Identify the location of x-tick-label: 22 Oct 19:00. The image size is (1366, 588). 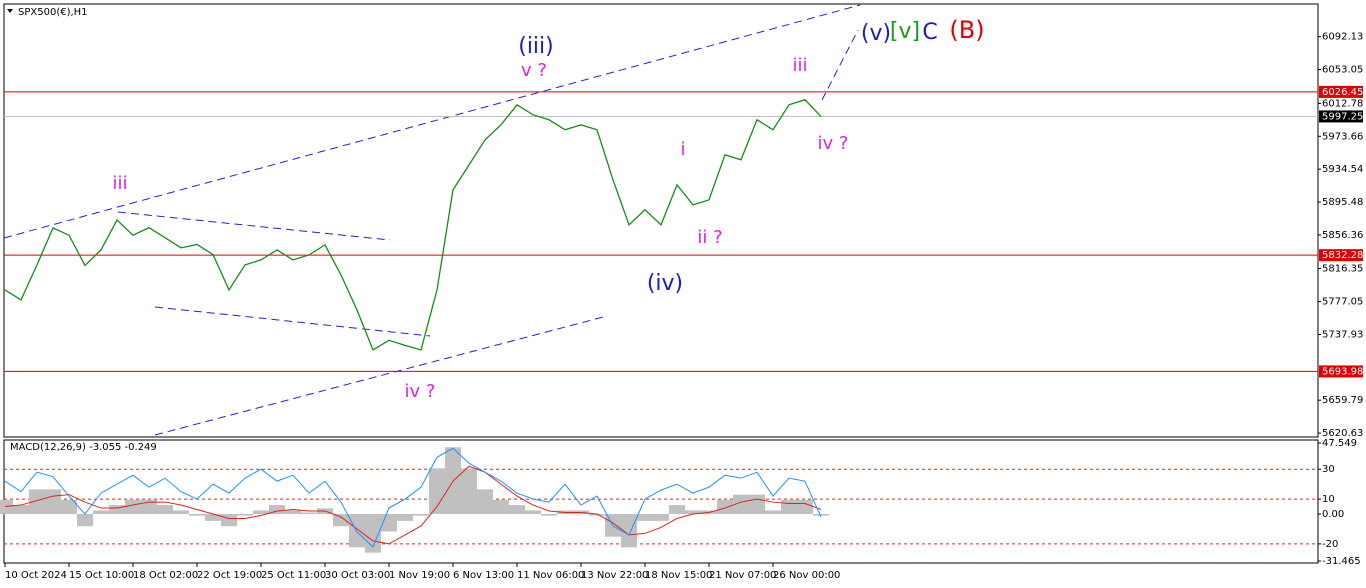
(229, 575).